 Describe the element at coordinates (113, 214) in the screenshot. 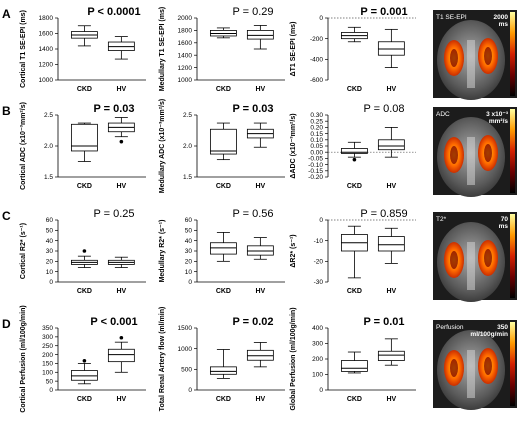

I see `p-value: P = 0.25` at that location.